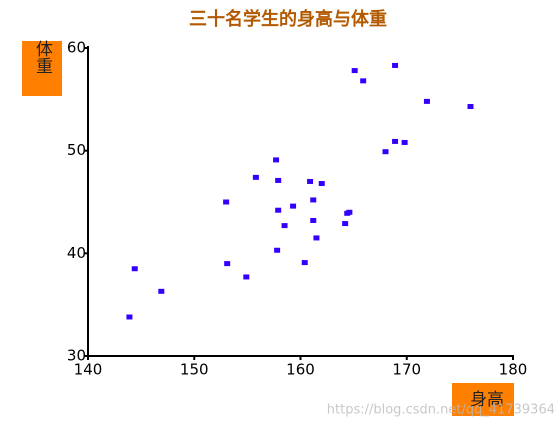 This screenshot has width=560, height=429. I want to click on y-label-box, so click(42, 68).